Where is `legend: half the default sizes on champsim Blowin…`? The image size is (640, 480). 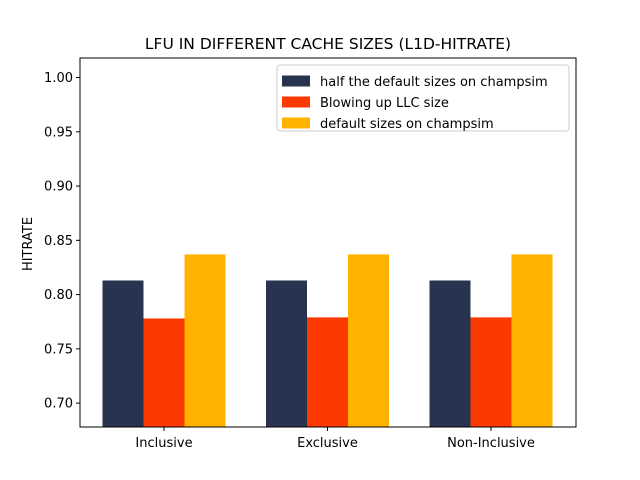 legend: half the default sizes on champsim Blowin… is located at coordinates (423, 98).